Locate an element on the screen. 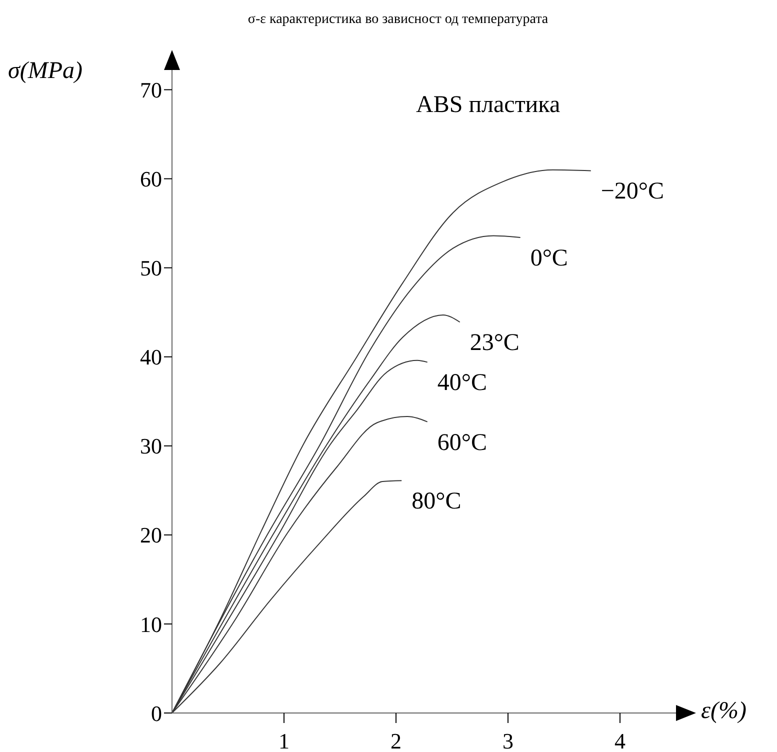 This screenshot has width=777, height=752. y-tick-label: 40 is located at coordinates (151, 357).